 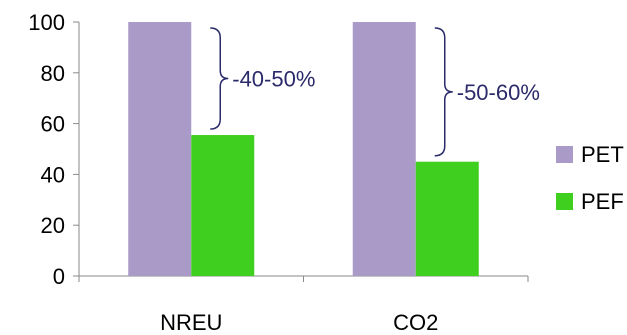 I want to click on y-tick-label: 40, so click(x=53, y=174).